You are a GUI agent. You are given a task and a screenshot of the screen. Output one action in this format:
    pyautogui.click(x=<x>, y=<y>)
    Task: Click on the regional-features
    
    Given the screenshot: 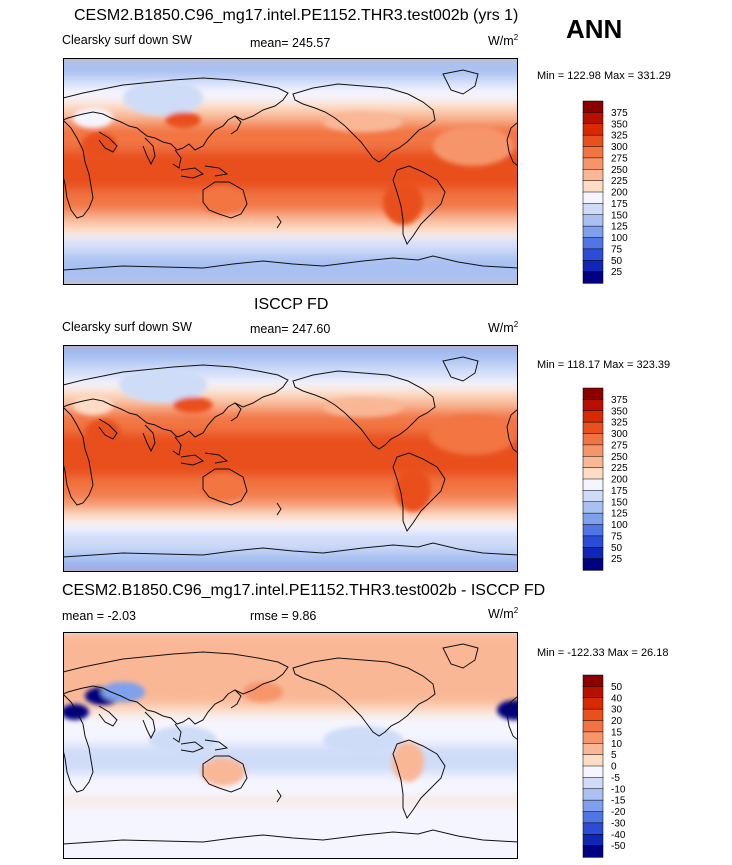 What is the action you would take?
    pyautogui.click(x=293, y=152)
    